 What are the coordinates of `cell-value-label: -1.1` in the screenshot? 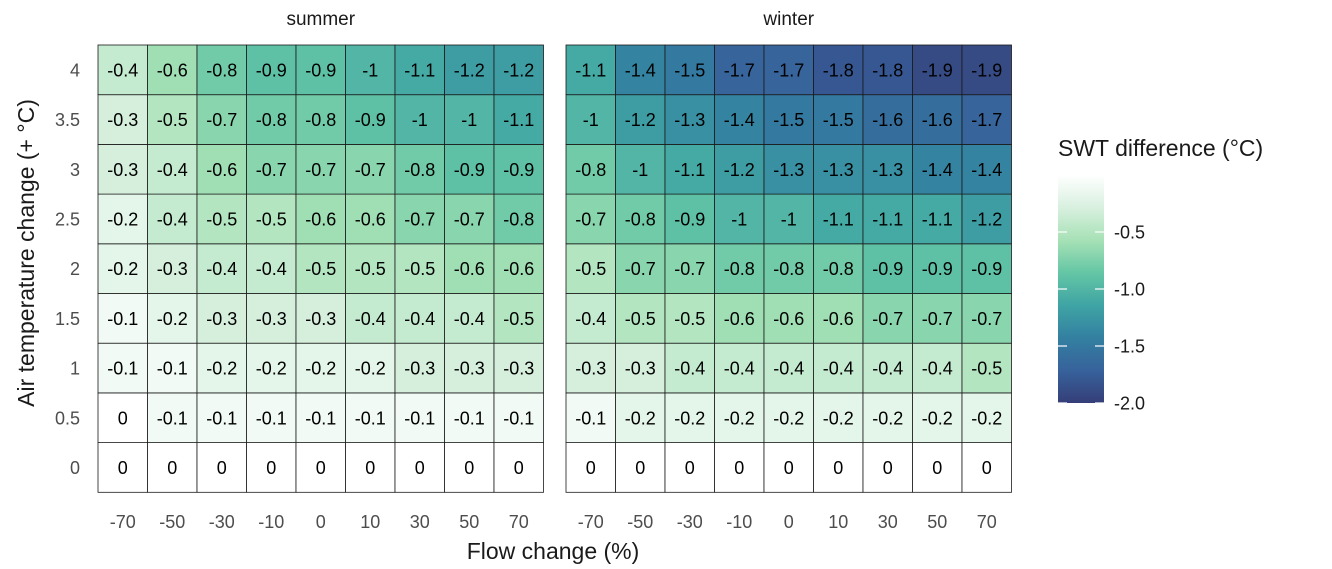 It's located at (838, 219).